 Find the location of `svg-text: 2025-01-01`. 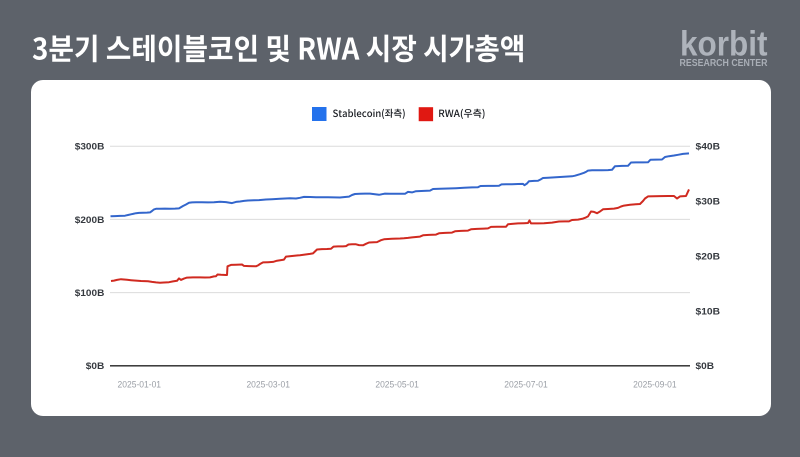

svg-text: 2025-01-01 is located at coordinates (140, 385).